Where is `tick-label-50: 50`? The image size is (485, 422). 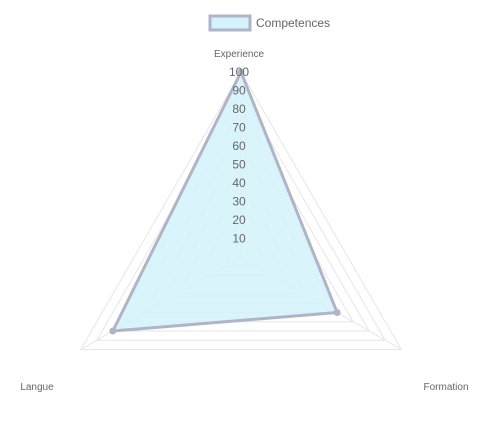 tick-label-50: 50 is located at coordinates (239, 165).